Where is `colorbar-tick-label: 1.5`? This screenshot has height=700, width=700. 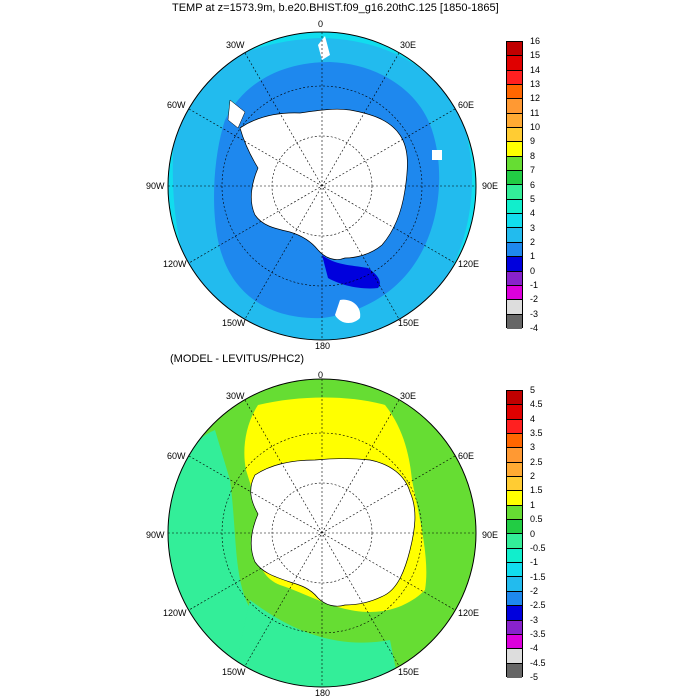
colorbar-tick-label: 1.5 is located at coordinates (536, 490).